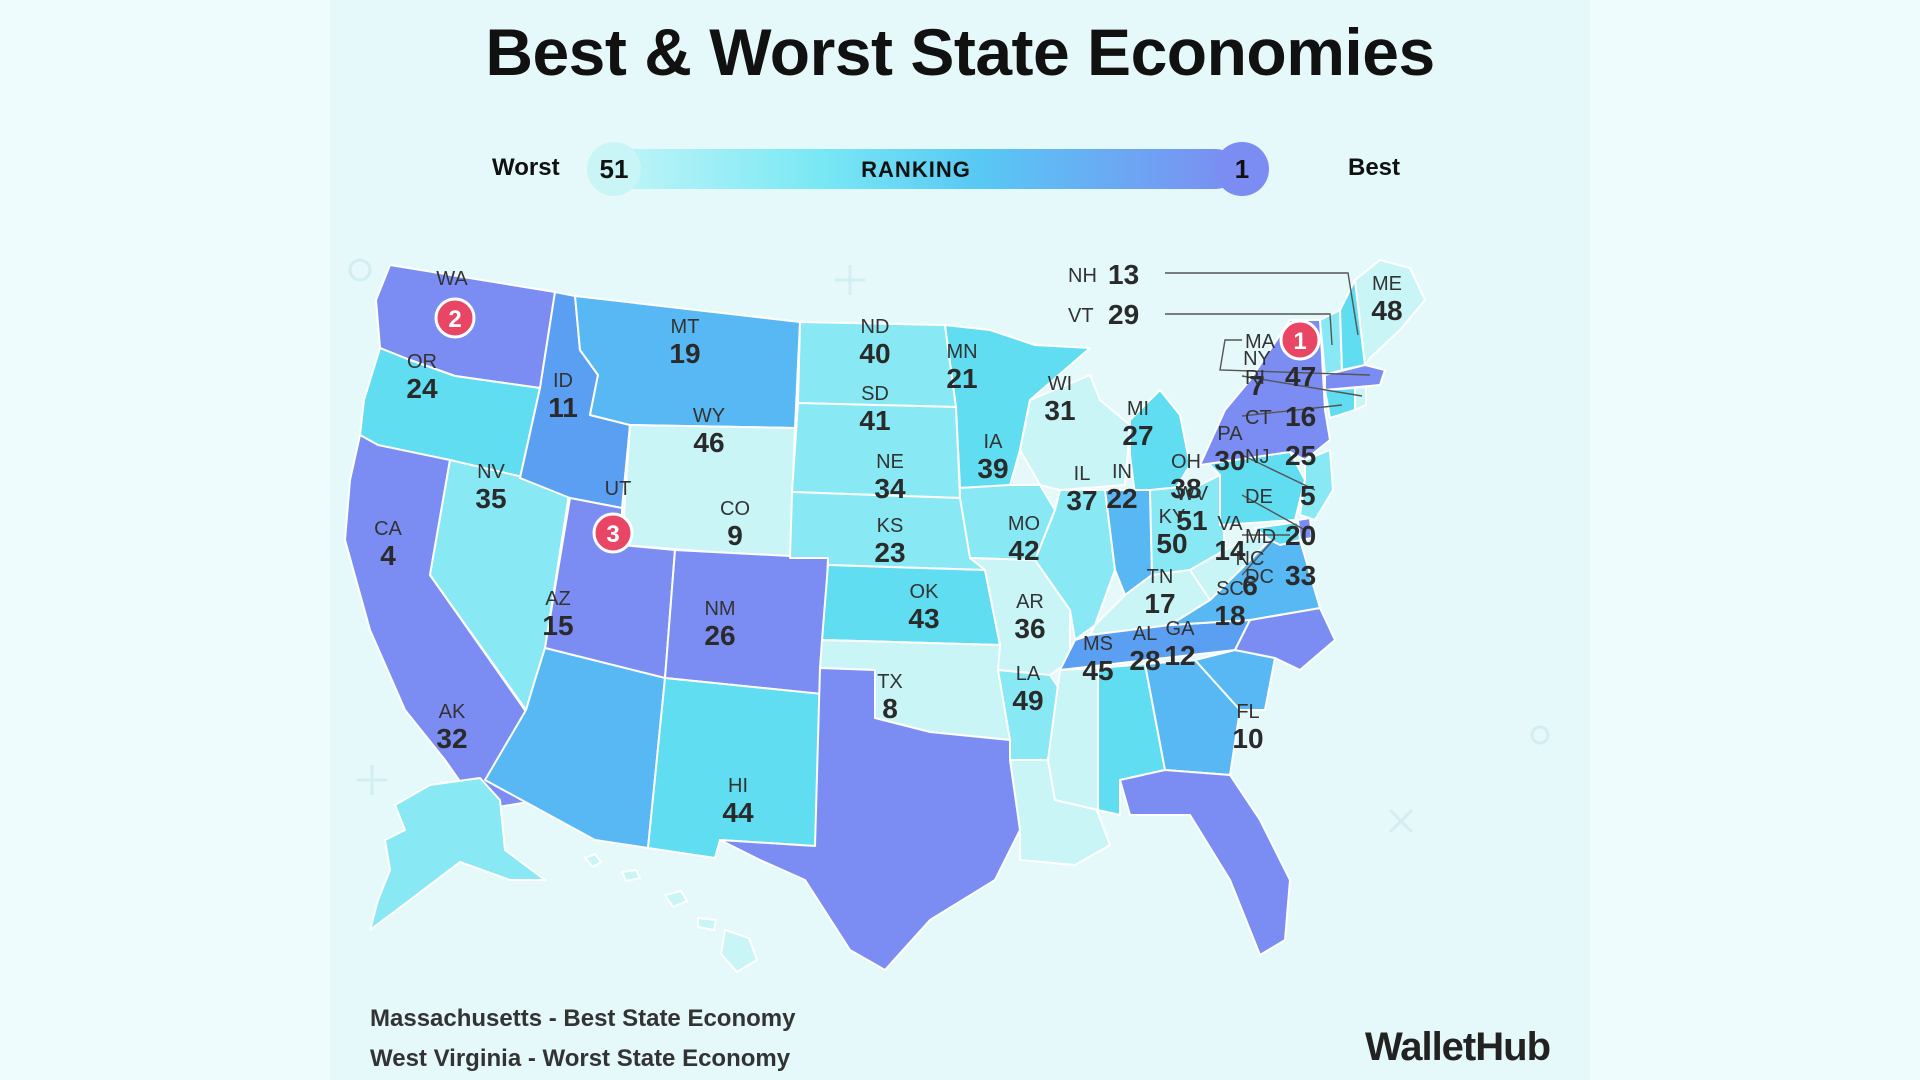  What do you see at coordinates (735, 768) in the screenshot?
I see `state-NM` at bounding box center [735, 768].